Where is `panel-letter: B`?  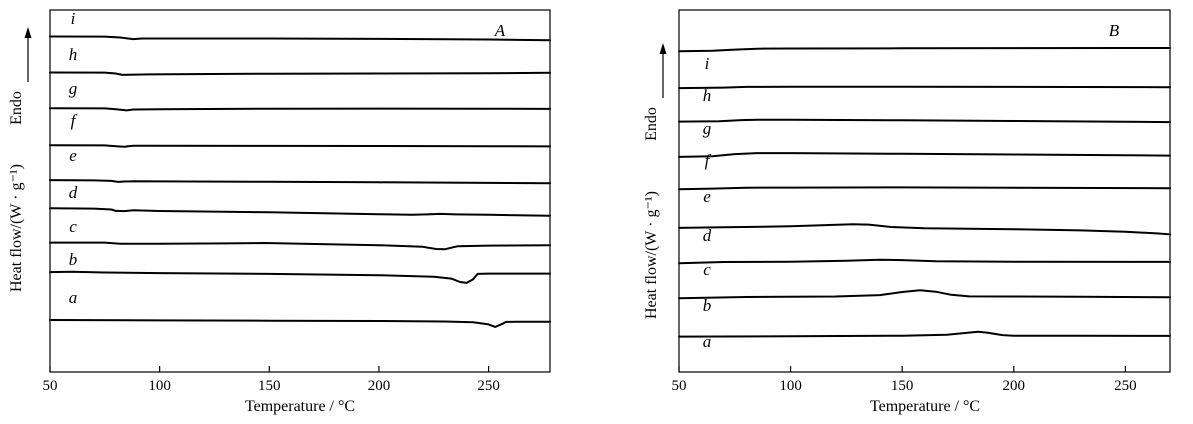 panel-letter: B is located at coordinates (1114, 30).